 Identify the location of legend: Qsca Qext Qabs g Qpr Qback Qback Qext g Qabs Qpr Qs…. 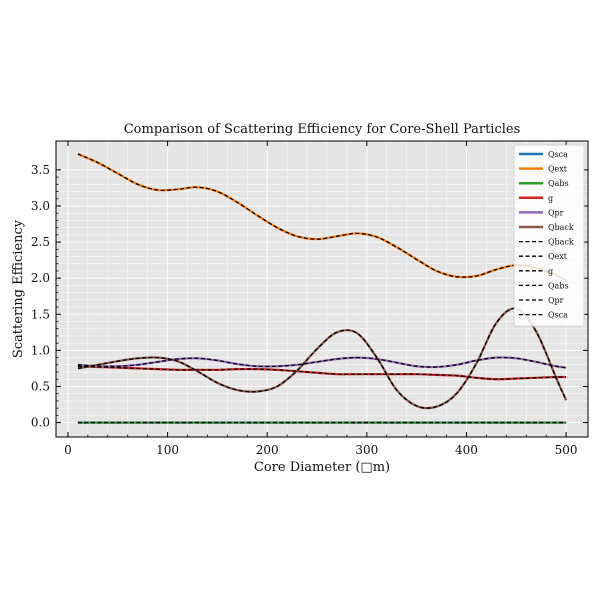
(549, 235).